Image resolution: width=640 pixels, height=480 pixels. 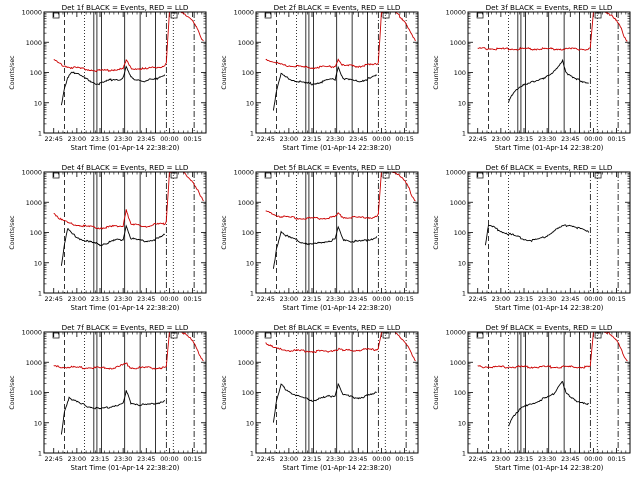 I want to click on panel-title: Det 8f BLACK = Events, RED = LLD, so click(x=337, y=327).